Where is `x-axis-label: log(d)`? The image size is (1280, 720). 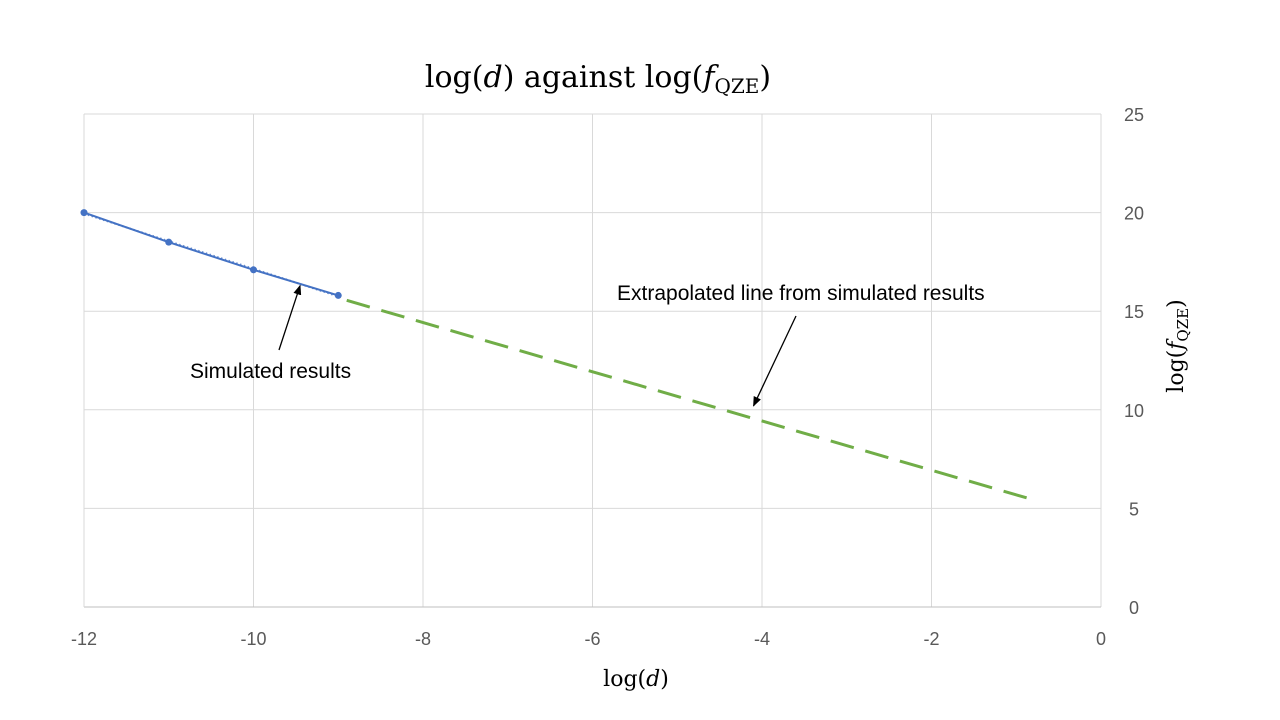 x-axis-label: log(d) is located at coordinates (636, 679).